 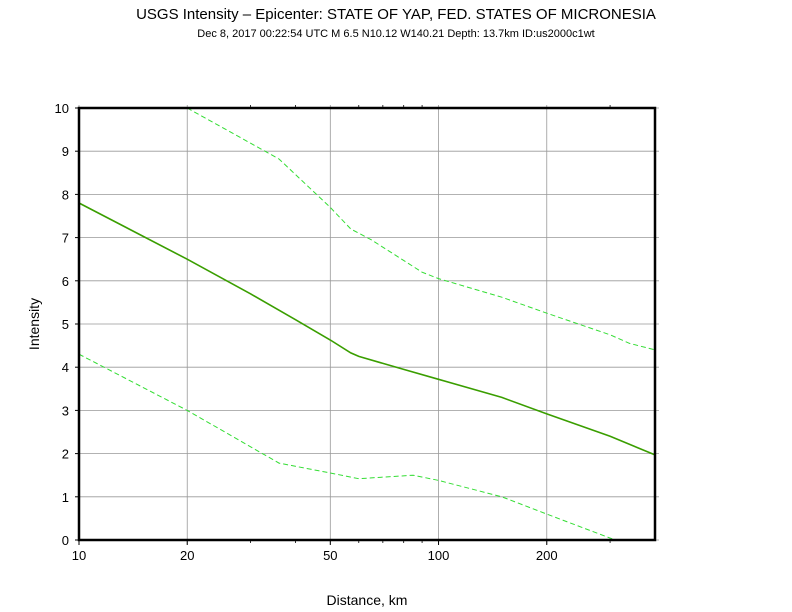 What do you see at coordinates (79, 555) in the screenshot?
I see `x-tick-label: 10` at bounding box center [79, 555].